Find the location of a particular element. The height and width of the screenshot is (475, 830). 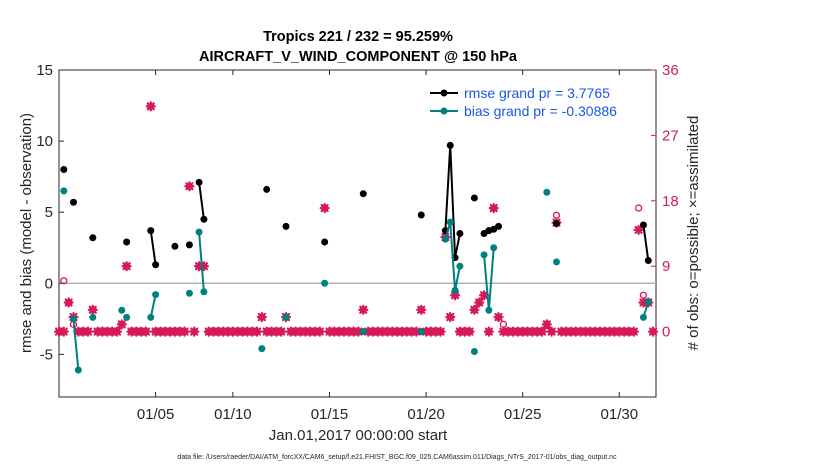

x-tick-label: 01/05 is located at coordinates (156, 414).